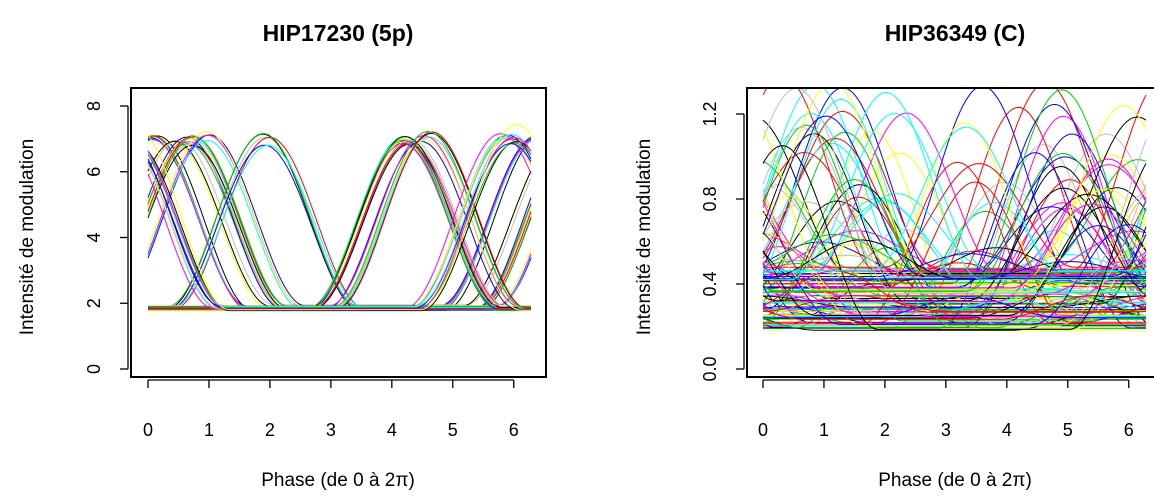  What do you see at coordinates (710, 368) in the screenshot?
I see `y-tick-label: 0.0` at bounding box center [710, 368].